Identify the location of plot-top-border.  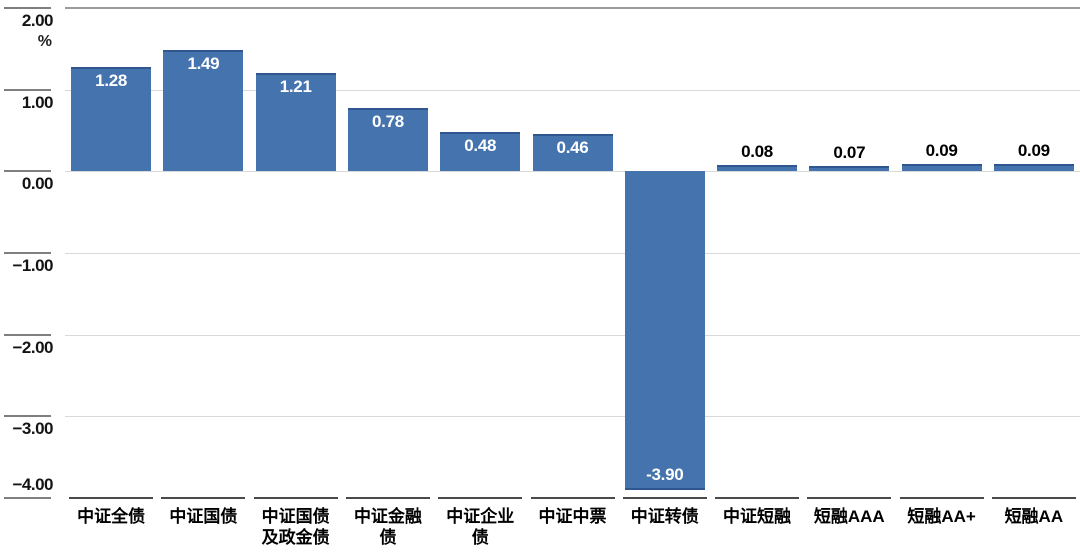
(572, 8).